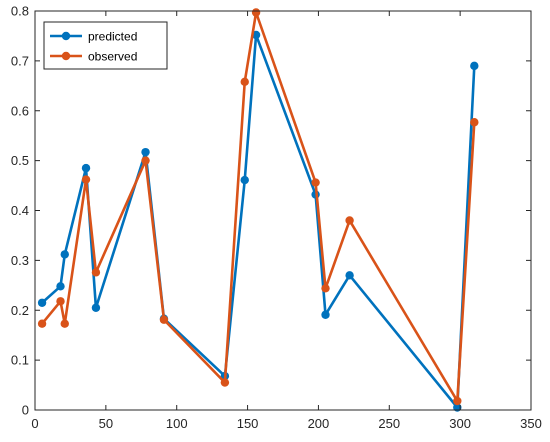  Describe the element at coordinates (20, 160) in the screenshot. I see `y-tick-label: 0.5` at that location.